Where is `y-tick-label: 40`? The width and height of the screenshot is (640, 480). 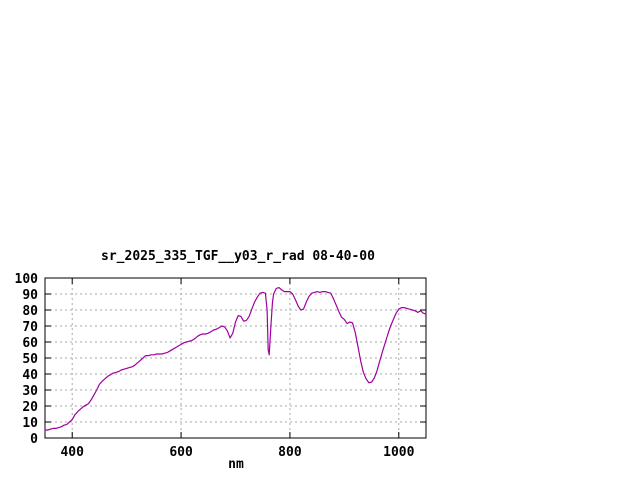
y-tick-label: 40 is located at coordinates (30, 375).